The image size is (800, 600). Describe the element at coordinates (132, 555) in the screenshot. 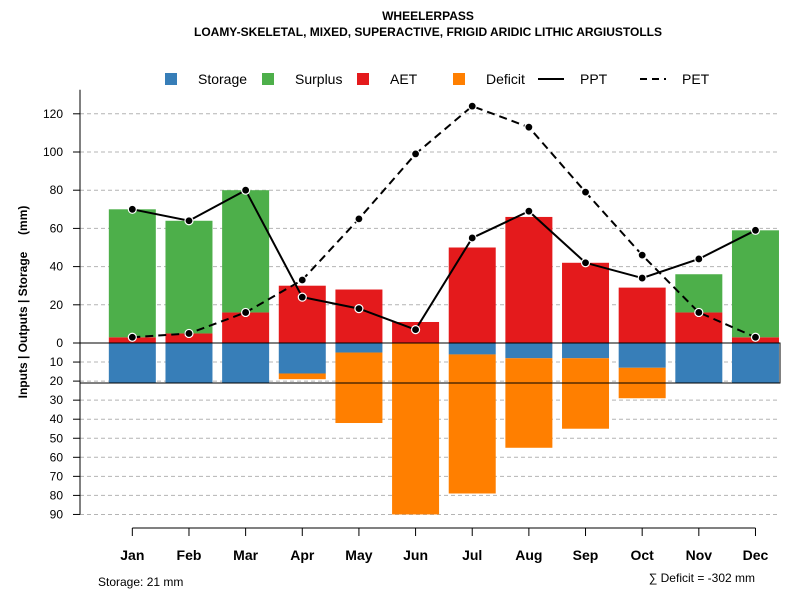

I see `x-tick-label: Jan` at that location.